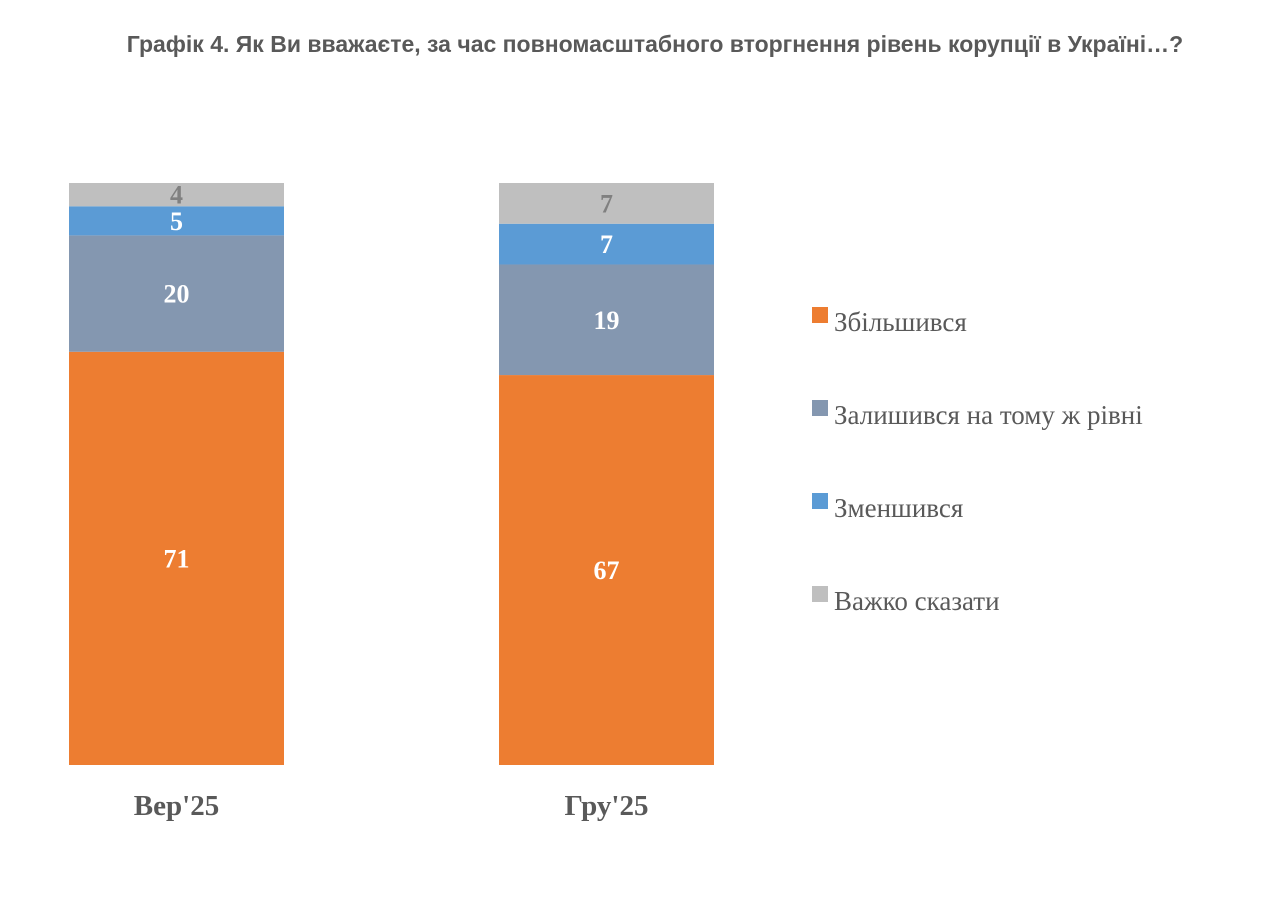 The width and height of the screenshot is (1280, 905). What do you see at coordinates (176, 806) in the screenshot?
I see `category-label: Вер'25` at bounding box center [176, 806].